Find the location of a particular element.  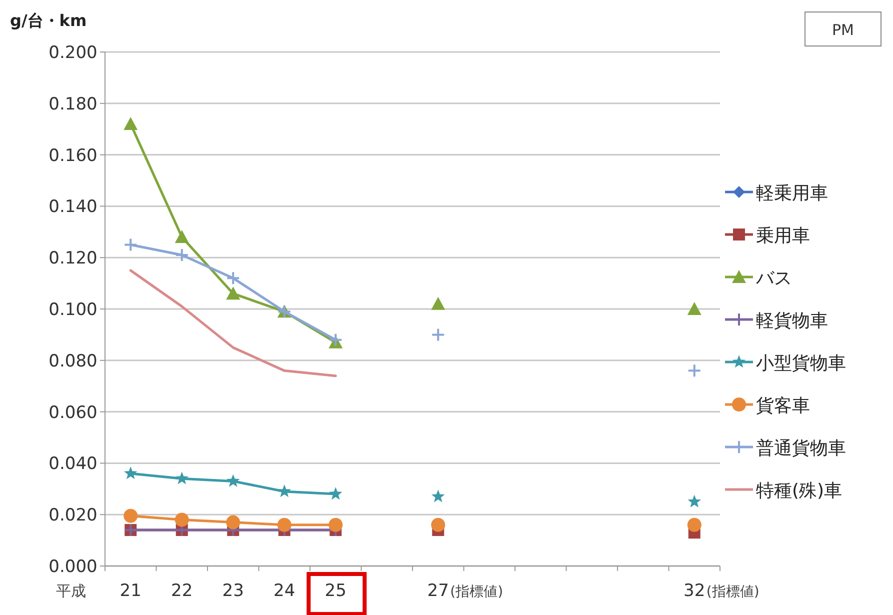

text: 平成 is located at coordinates (71, 591).